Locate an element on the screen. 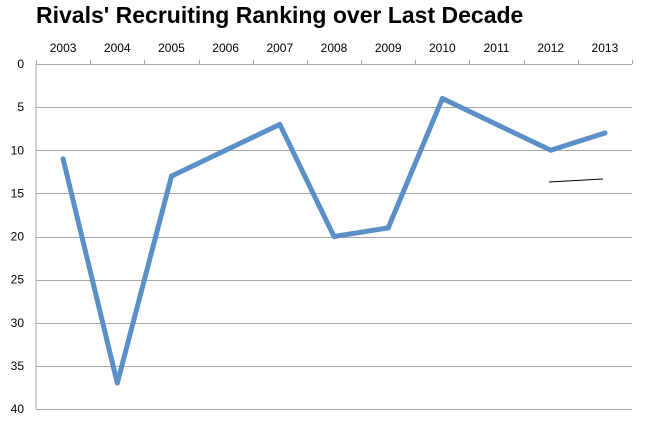  y-tick-label: 40 is located at coordinates (18, 409).